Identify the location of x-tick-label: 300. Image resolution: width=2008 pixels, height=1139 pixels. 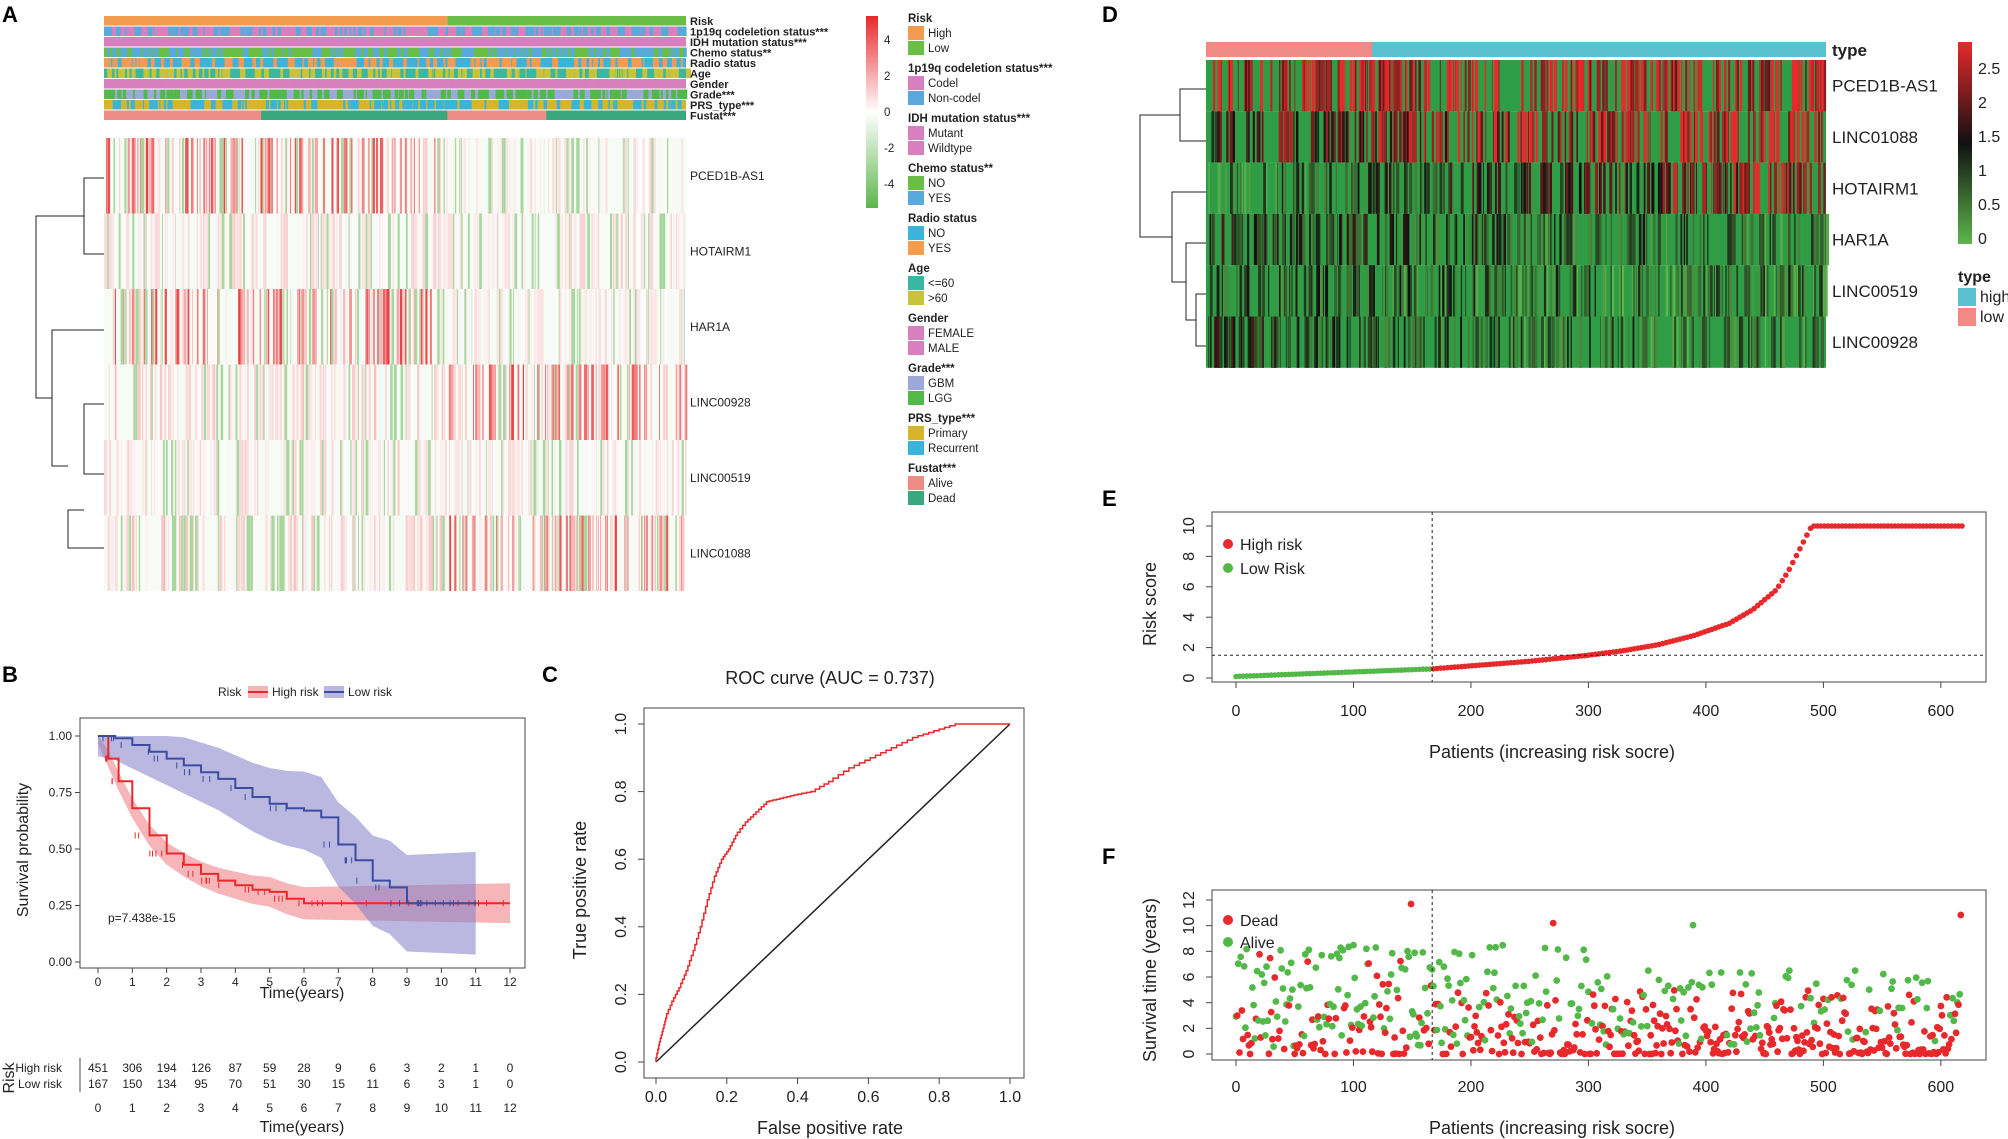
(1588, 711).